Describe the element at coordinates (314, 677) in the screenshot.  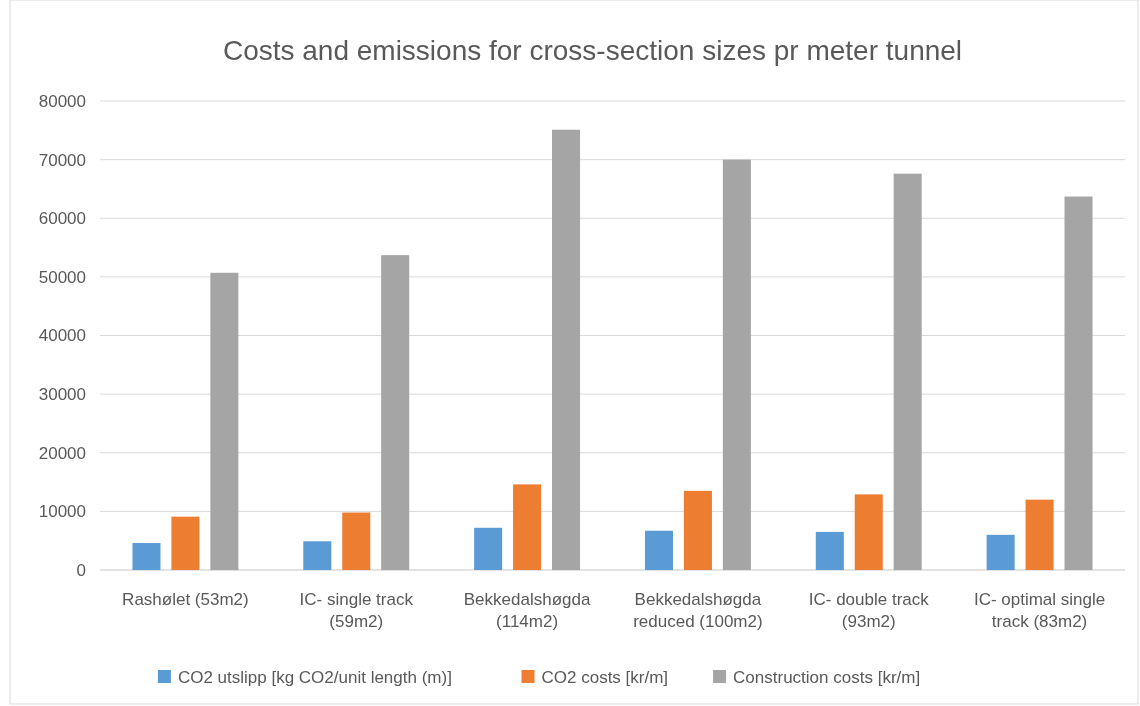
I see `legend-label: CO2 utslipp [kg CO2/unit length (m)]` at that location.